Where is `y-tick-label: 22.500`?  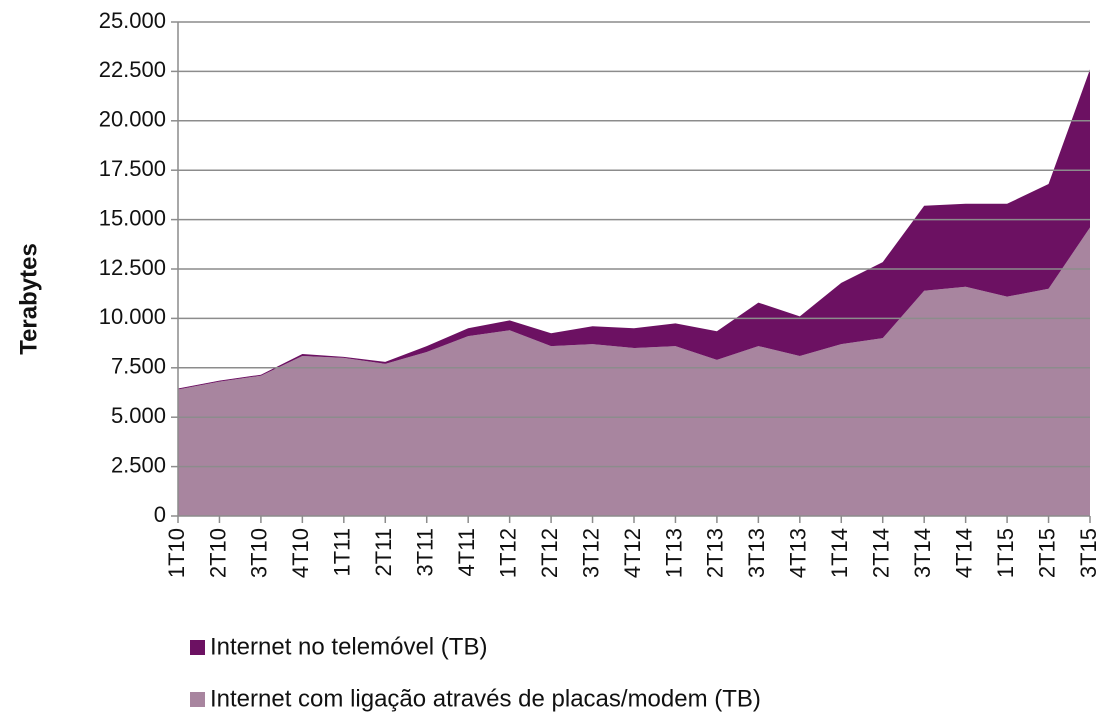
y-tick-label: 22.500 is located at coordinates (132, 69).